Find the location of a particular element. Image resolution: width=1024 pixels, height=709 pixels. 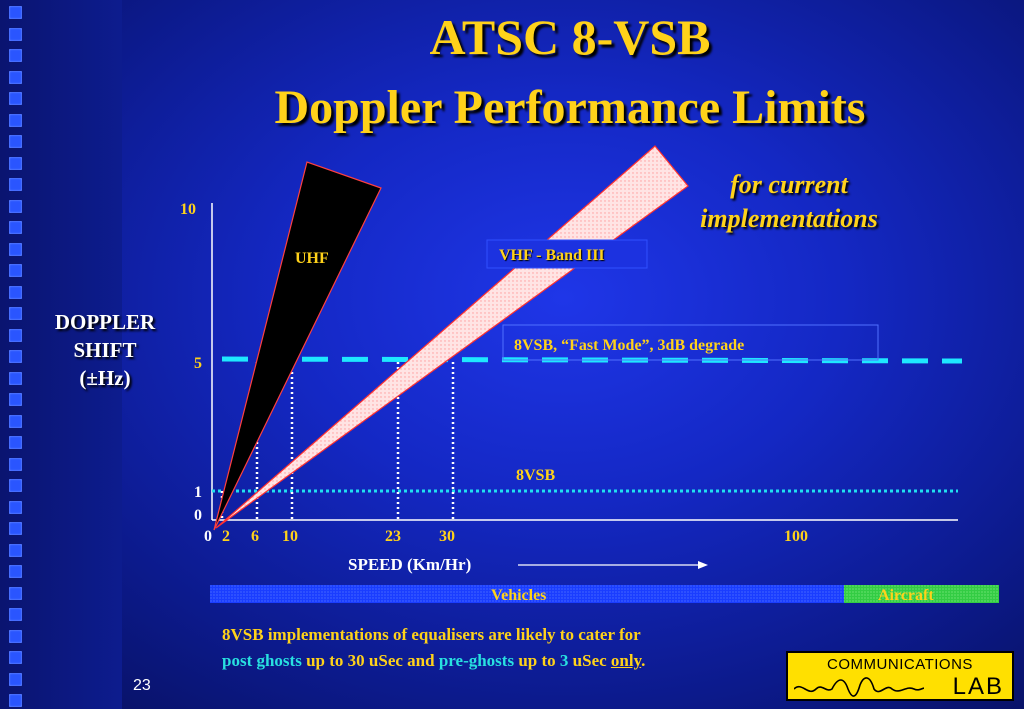

x-tick-0: 0 is located at coordinates (208, 536).